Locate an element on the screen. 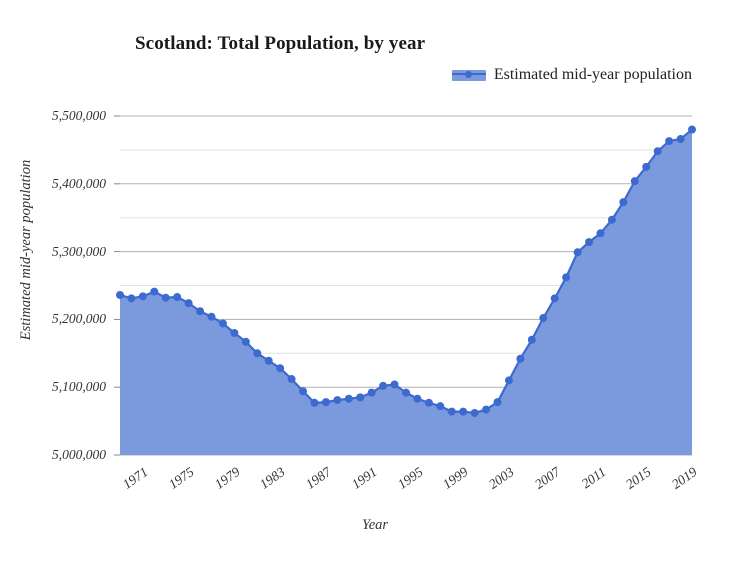 Image resolution: width=750 pixels, height=563 pixels. legend-label: Estimated mid-year population is located at coordinates (592, 74).